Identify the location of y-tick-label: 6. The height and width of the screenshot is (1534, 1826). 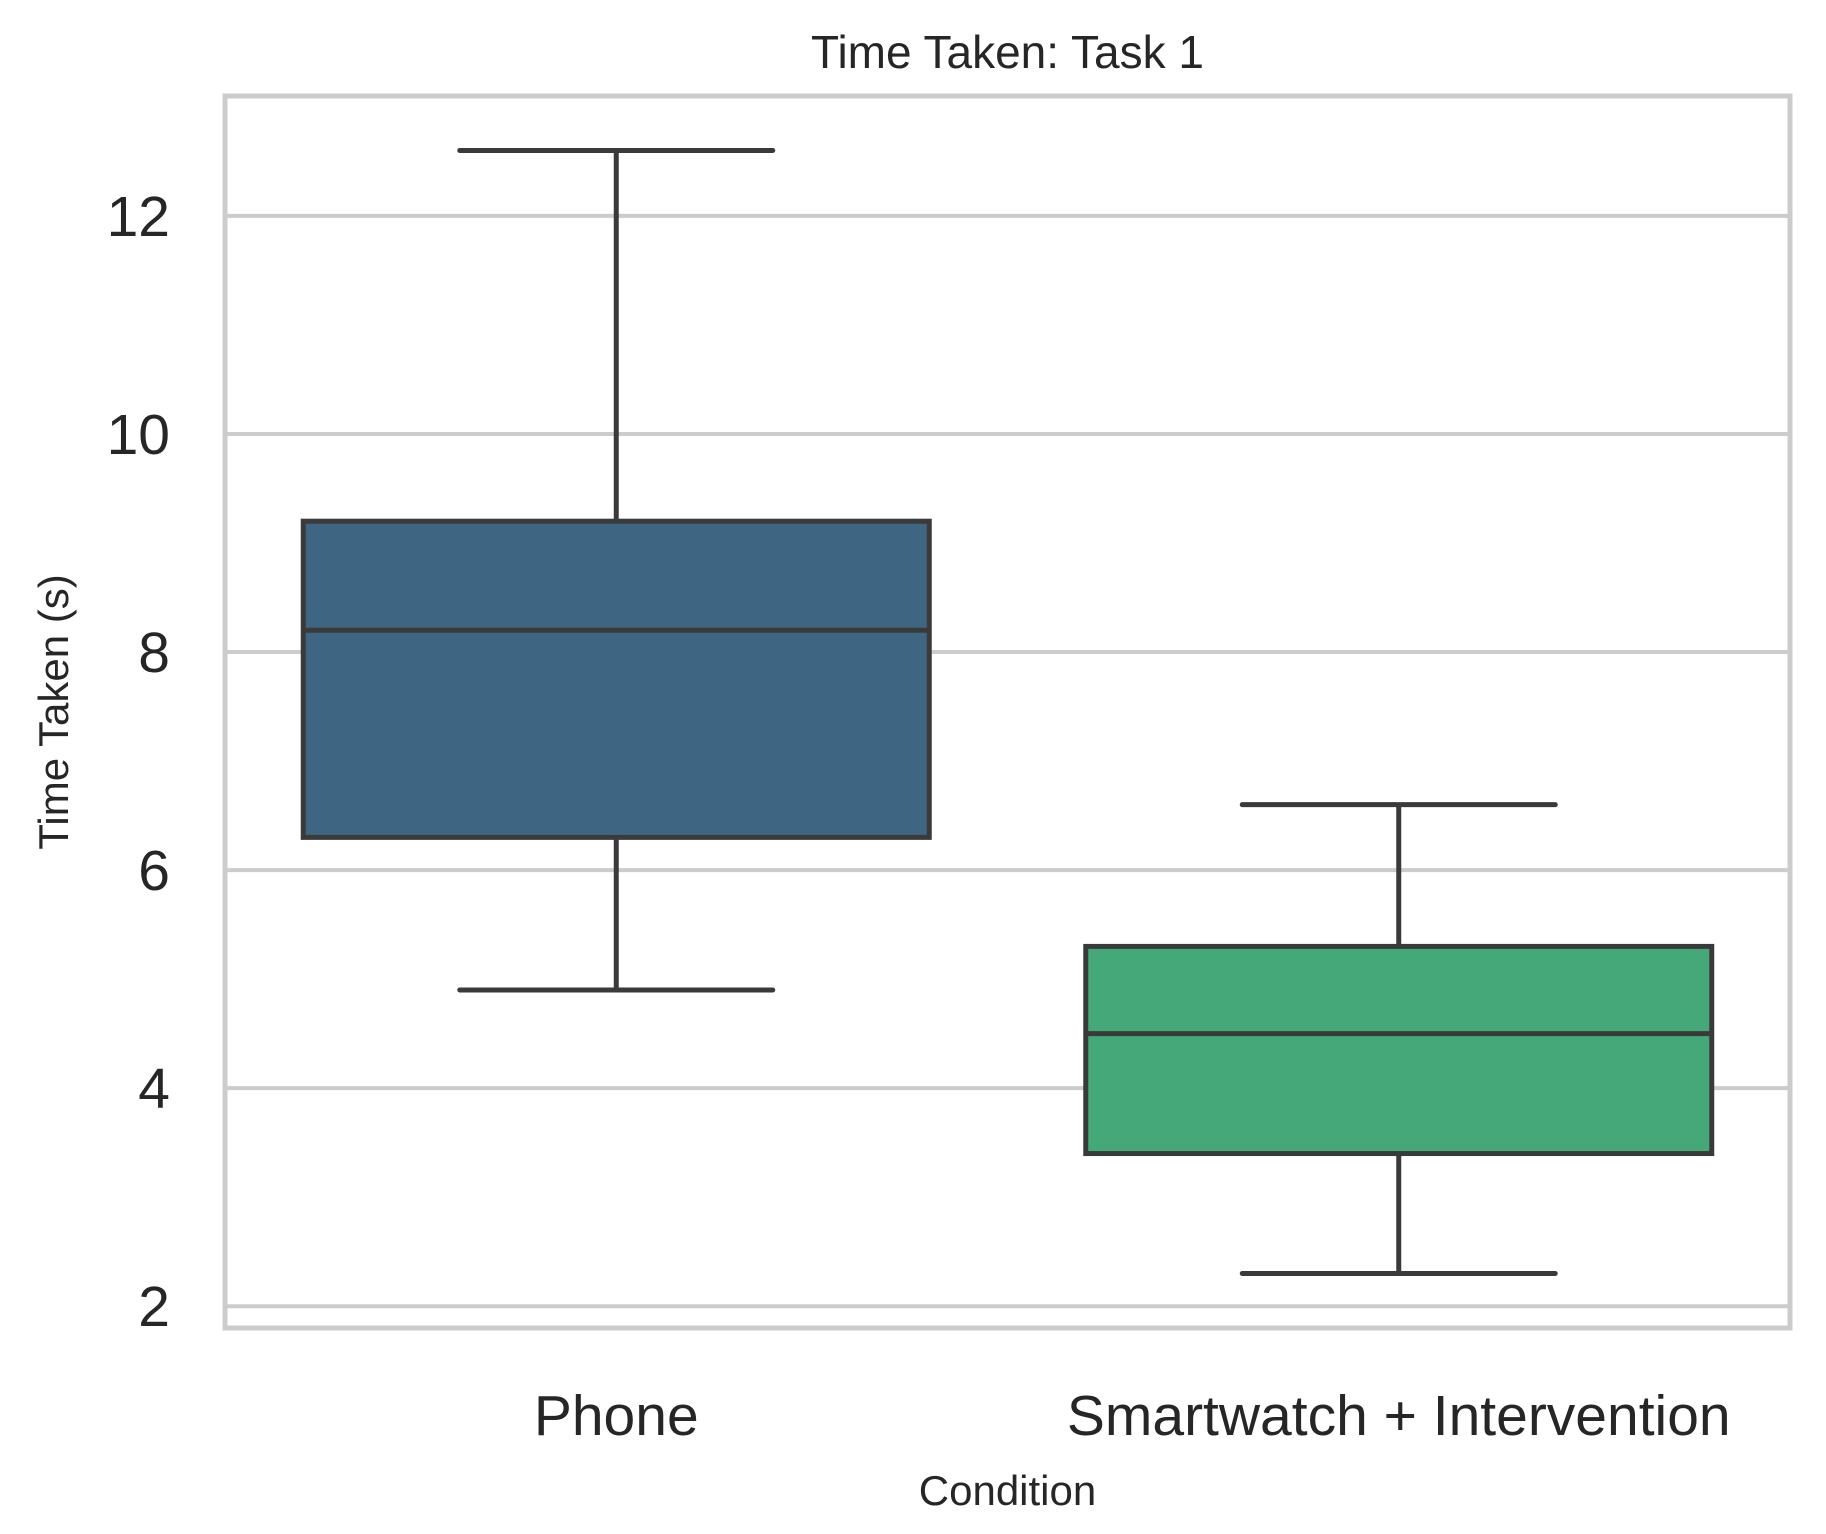
(154, 871).